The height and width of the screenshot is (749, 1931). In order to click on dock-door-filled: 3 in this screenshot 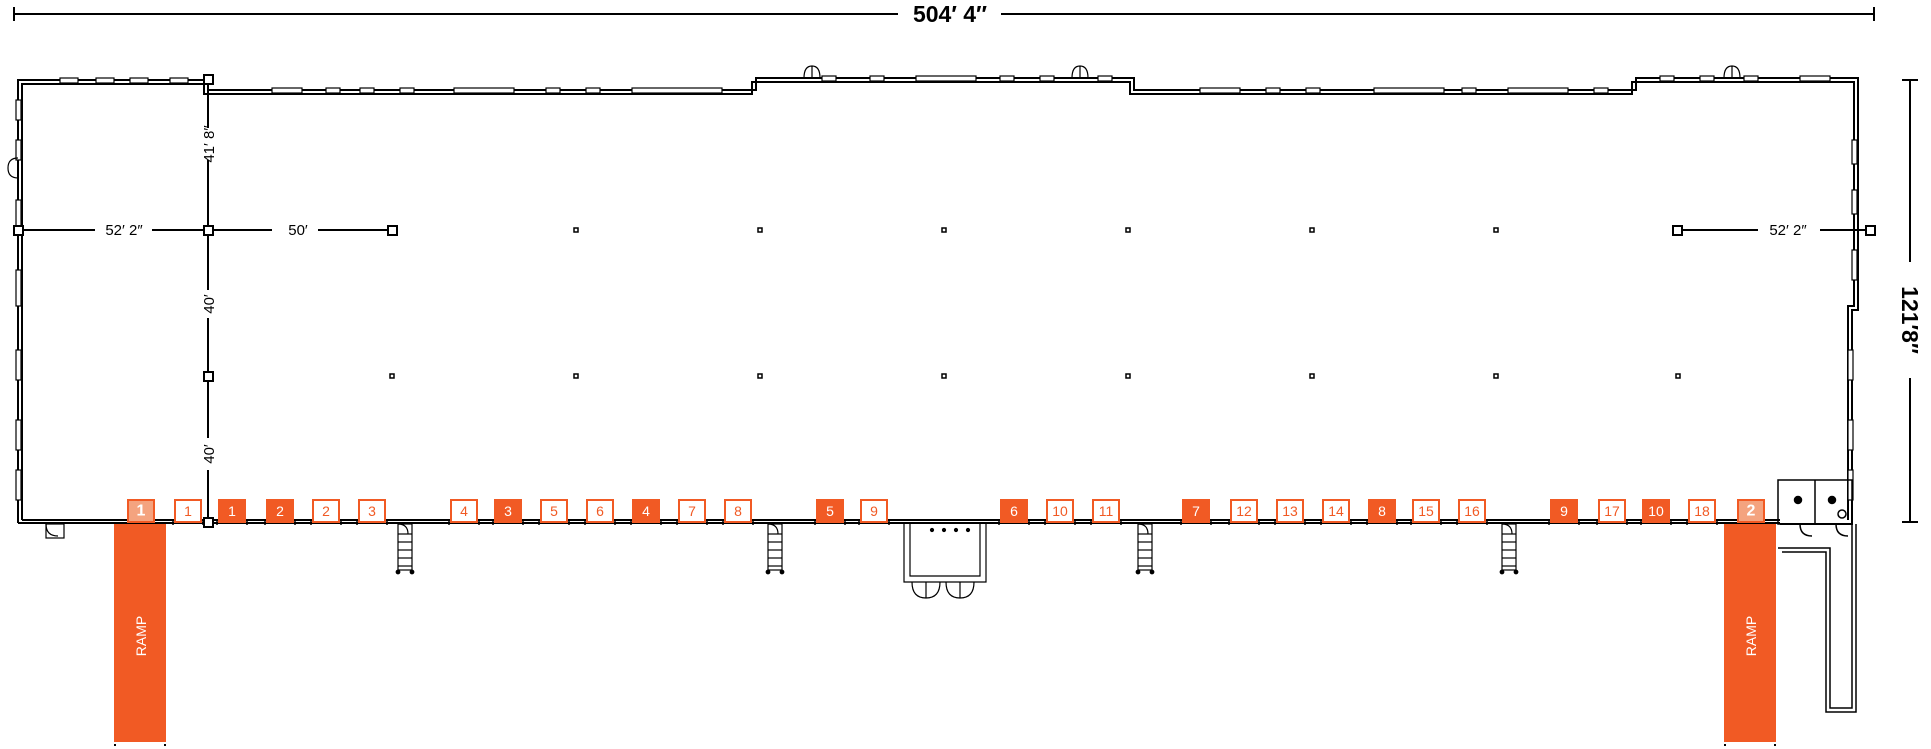, I will do `click(508, 512)`.